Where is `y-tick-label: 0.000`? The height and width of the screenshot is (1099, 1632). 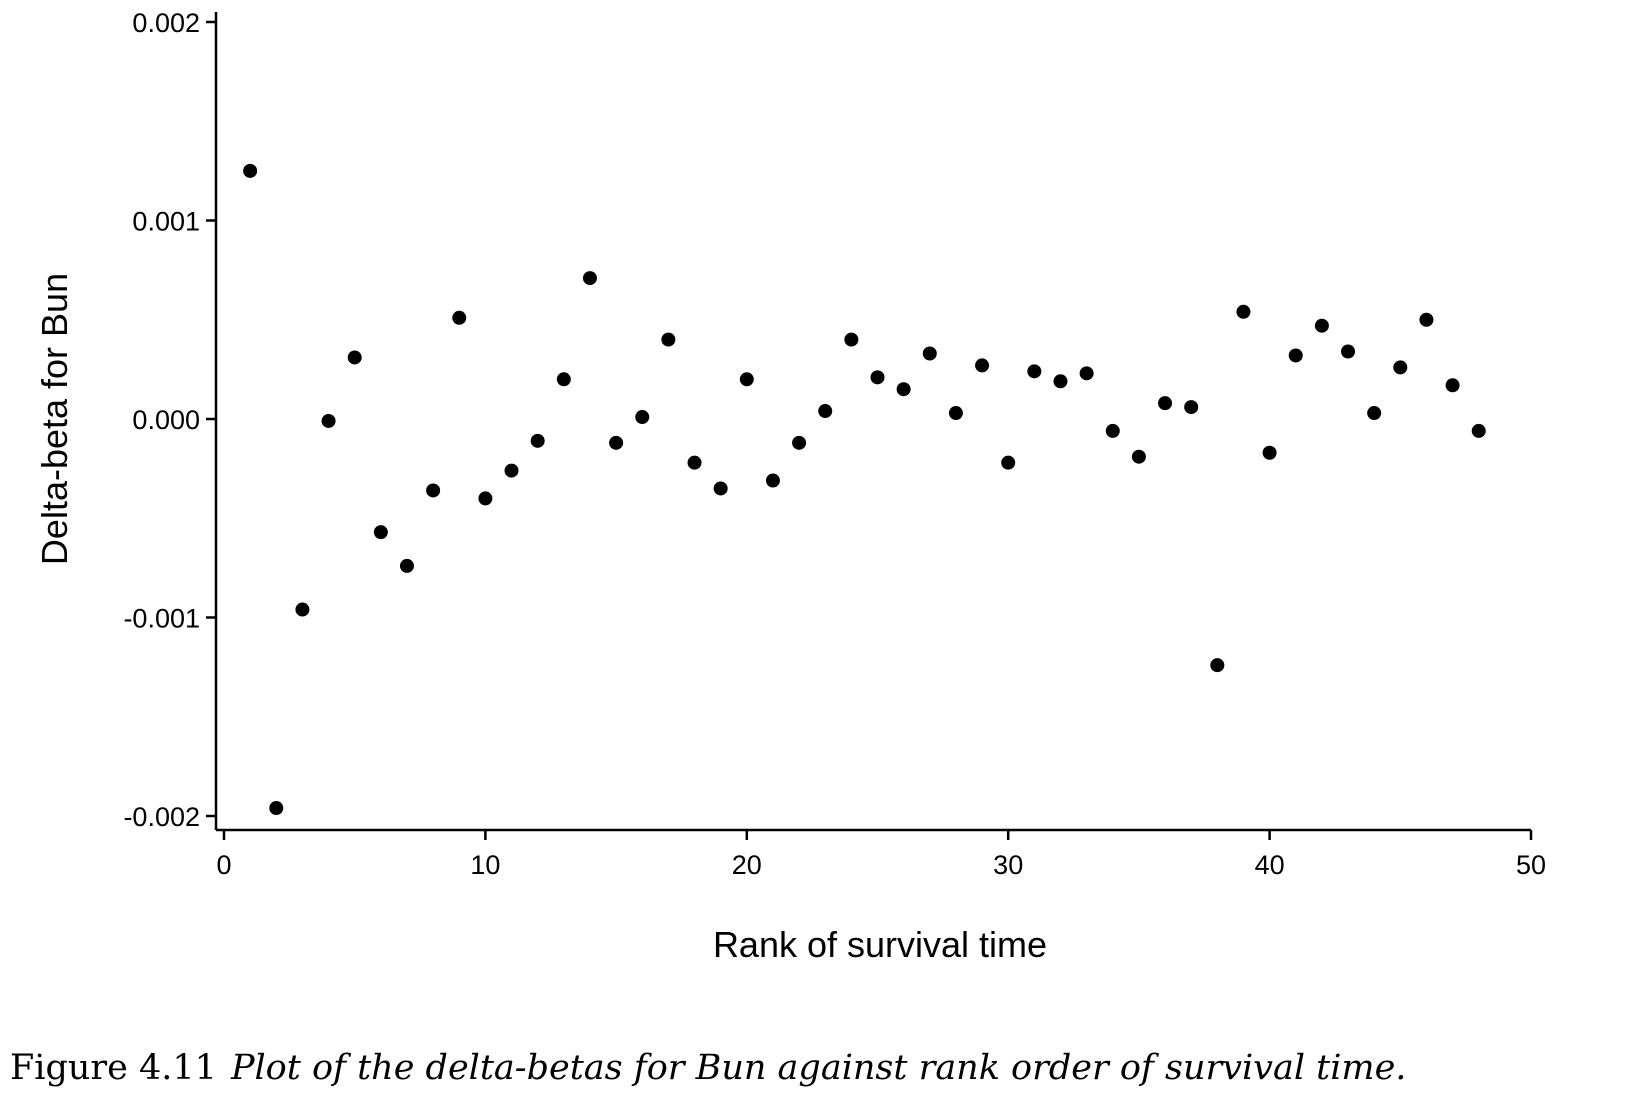 y-tick-label: 0.000 is located at coordinates (166, 420).